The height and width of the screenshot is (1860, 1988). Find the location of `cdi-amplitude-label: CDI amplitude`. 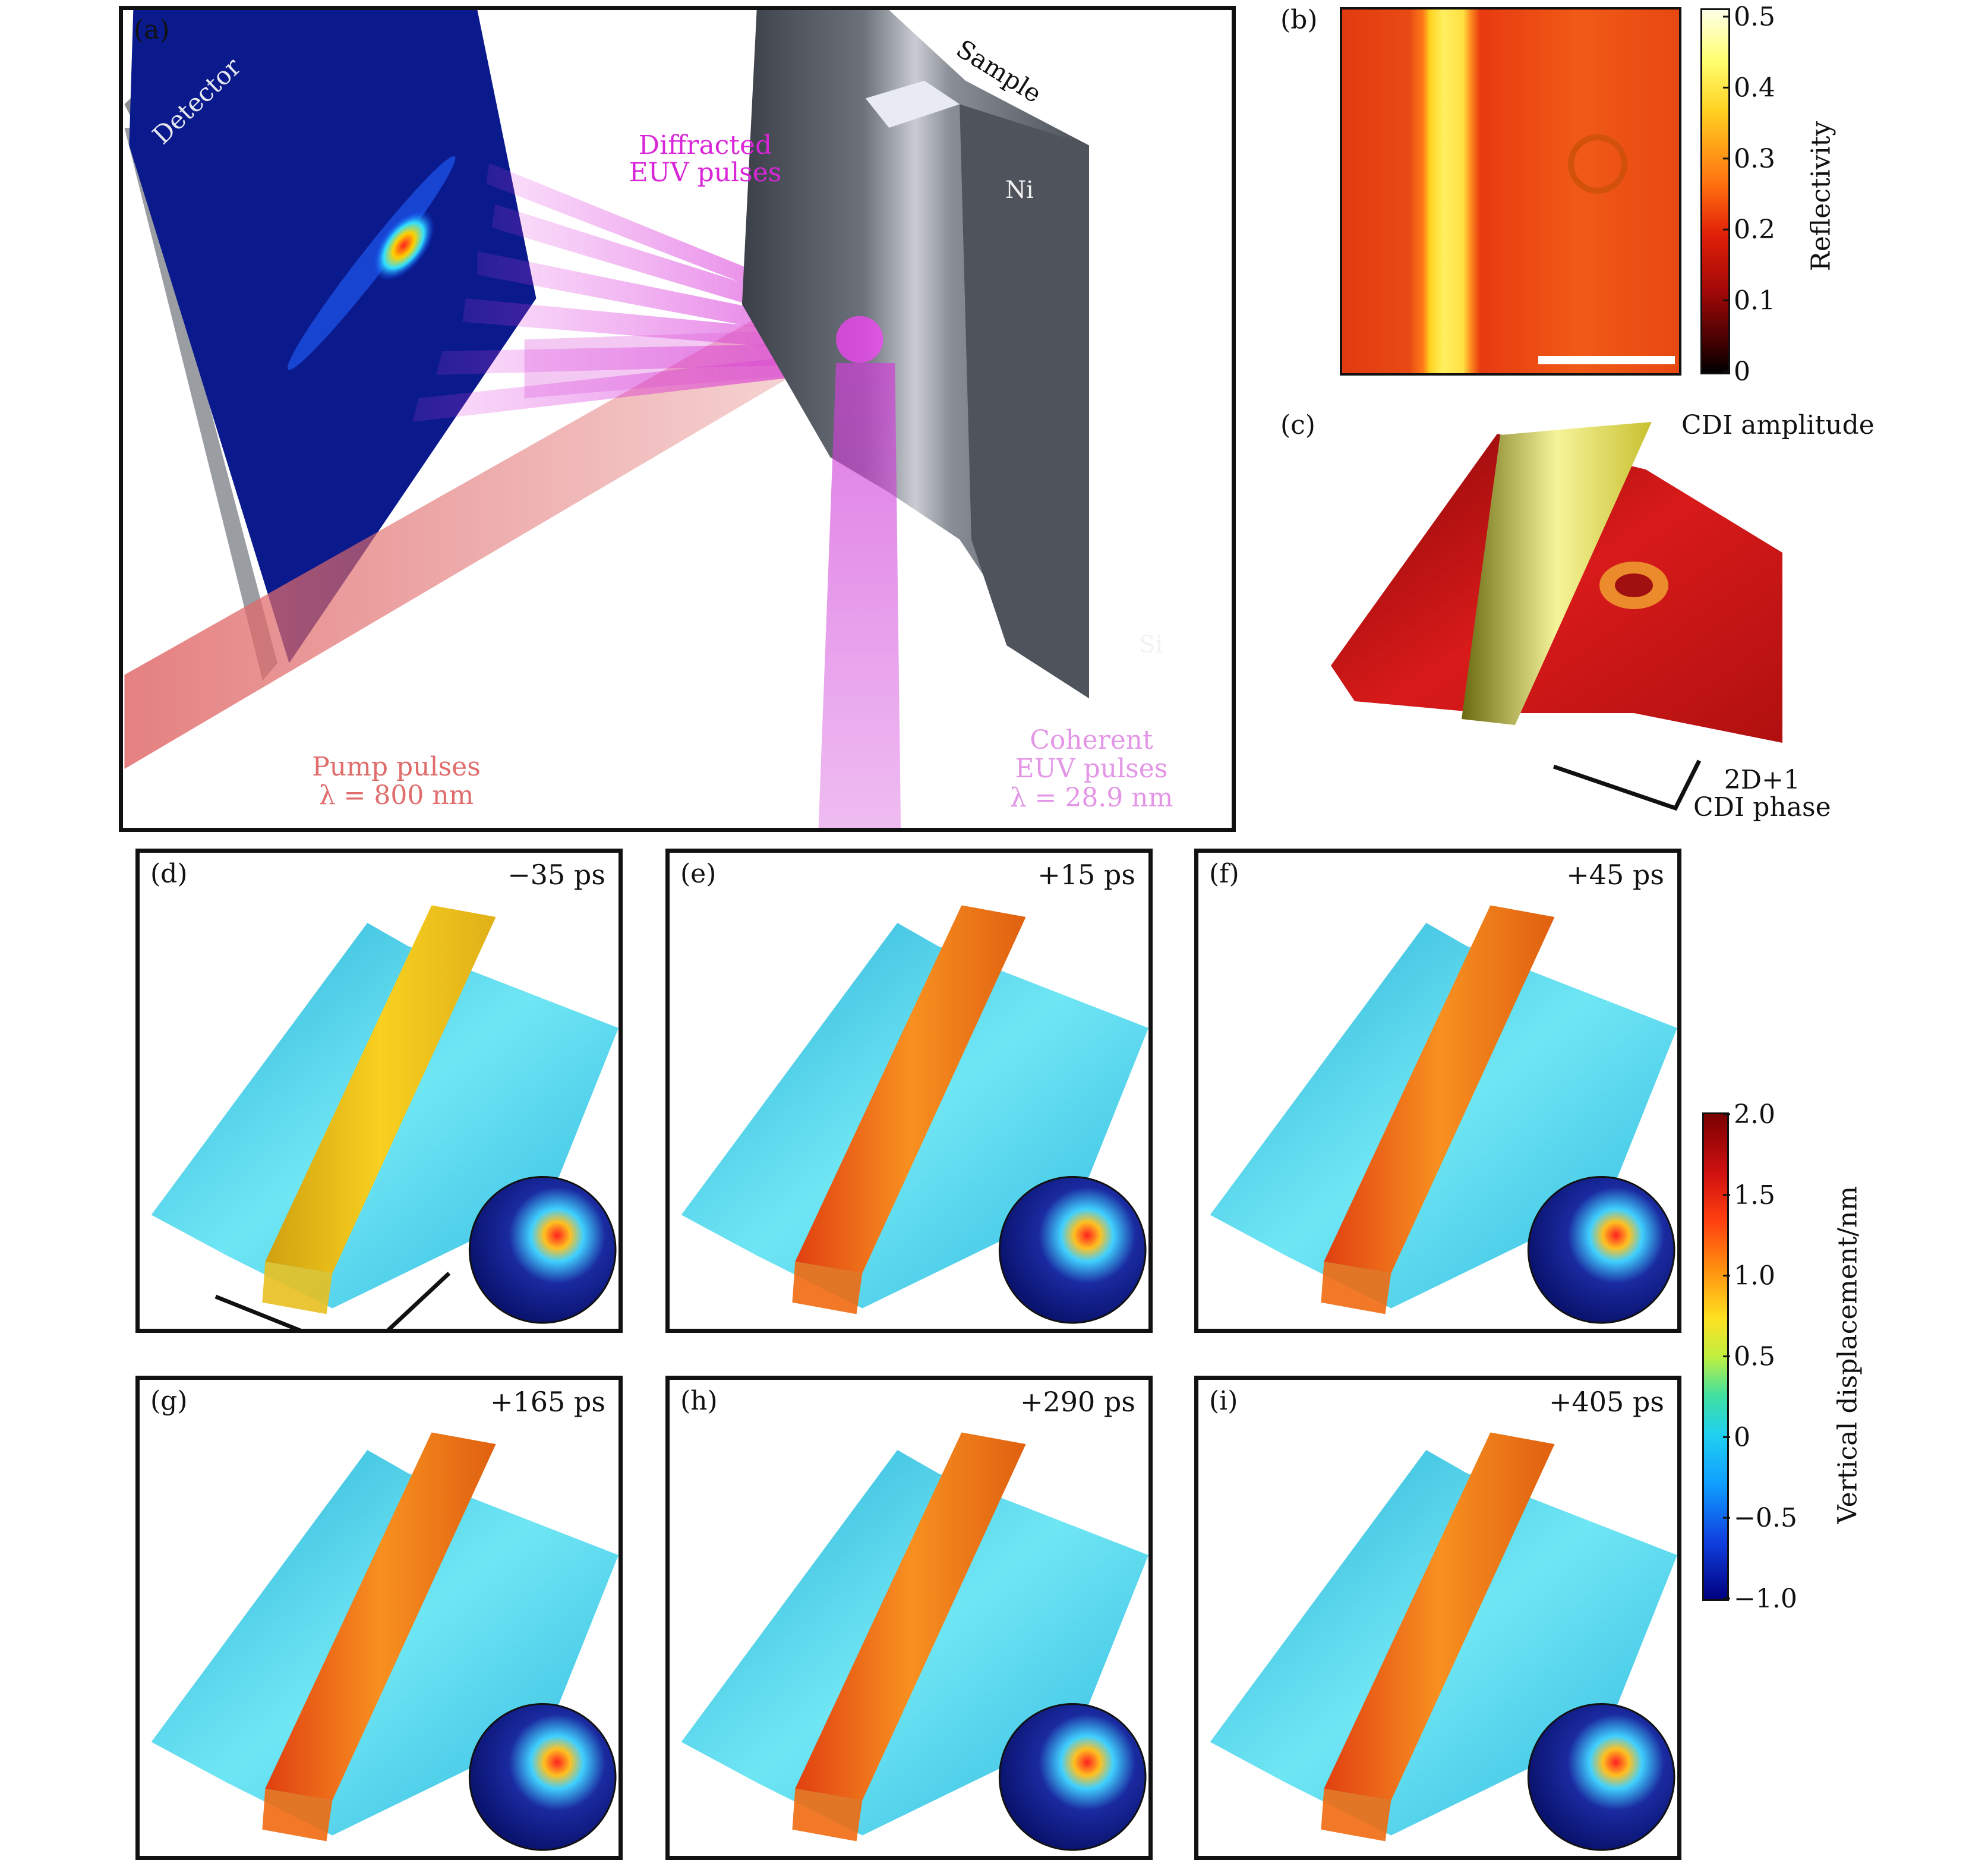

cdi-amplitude-label: CDI amplitude is located at coordinates (1778, 425).